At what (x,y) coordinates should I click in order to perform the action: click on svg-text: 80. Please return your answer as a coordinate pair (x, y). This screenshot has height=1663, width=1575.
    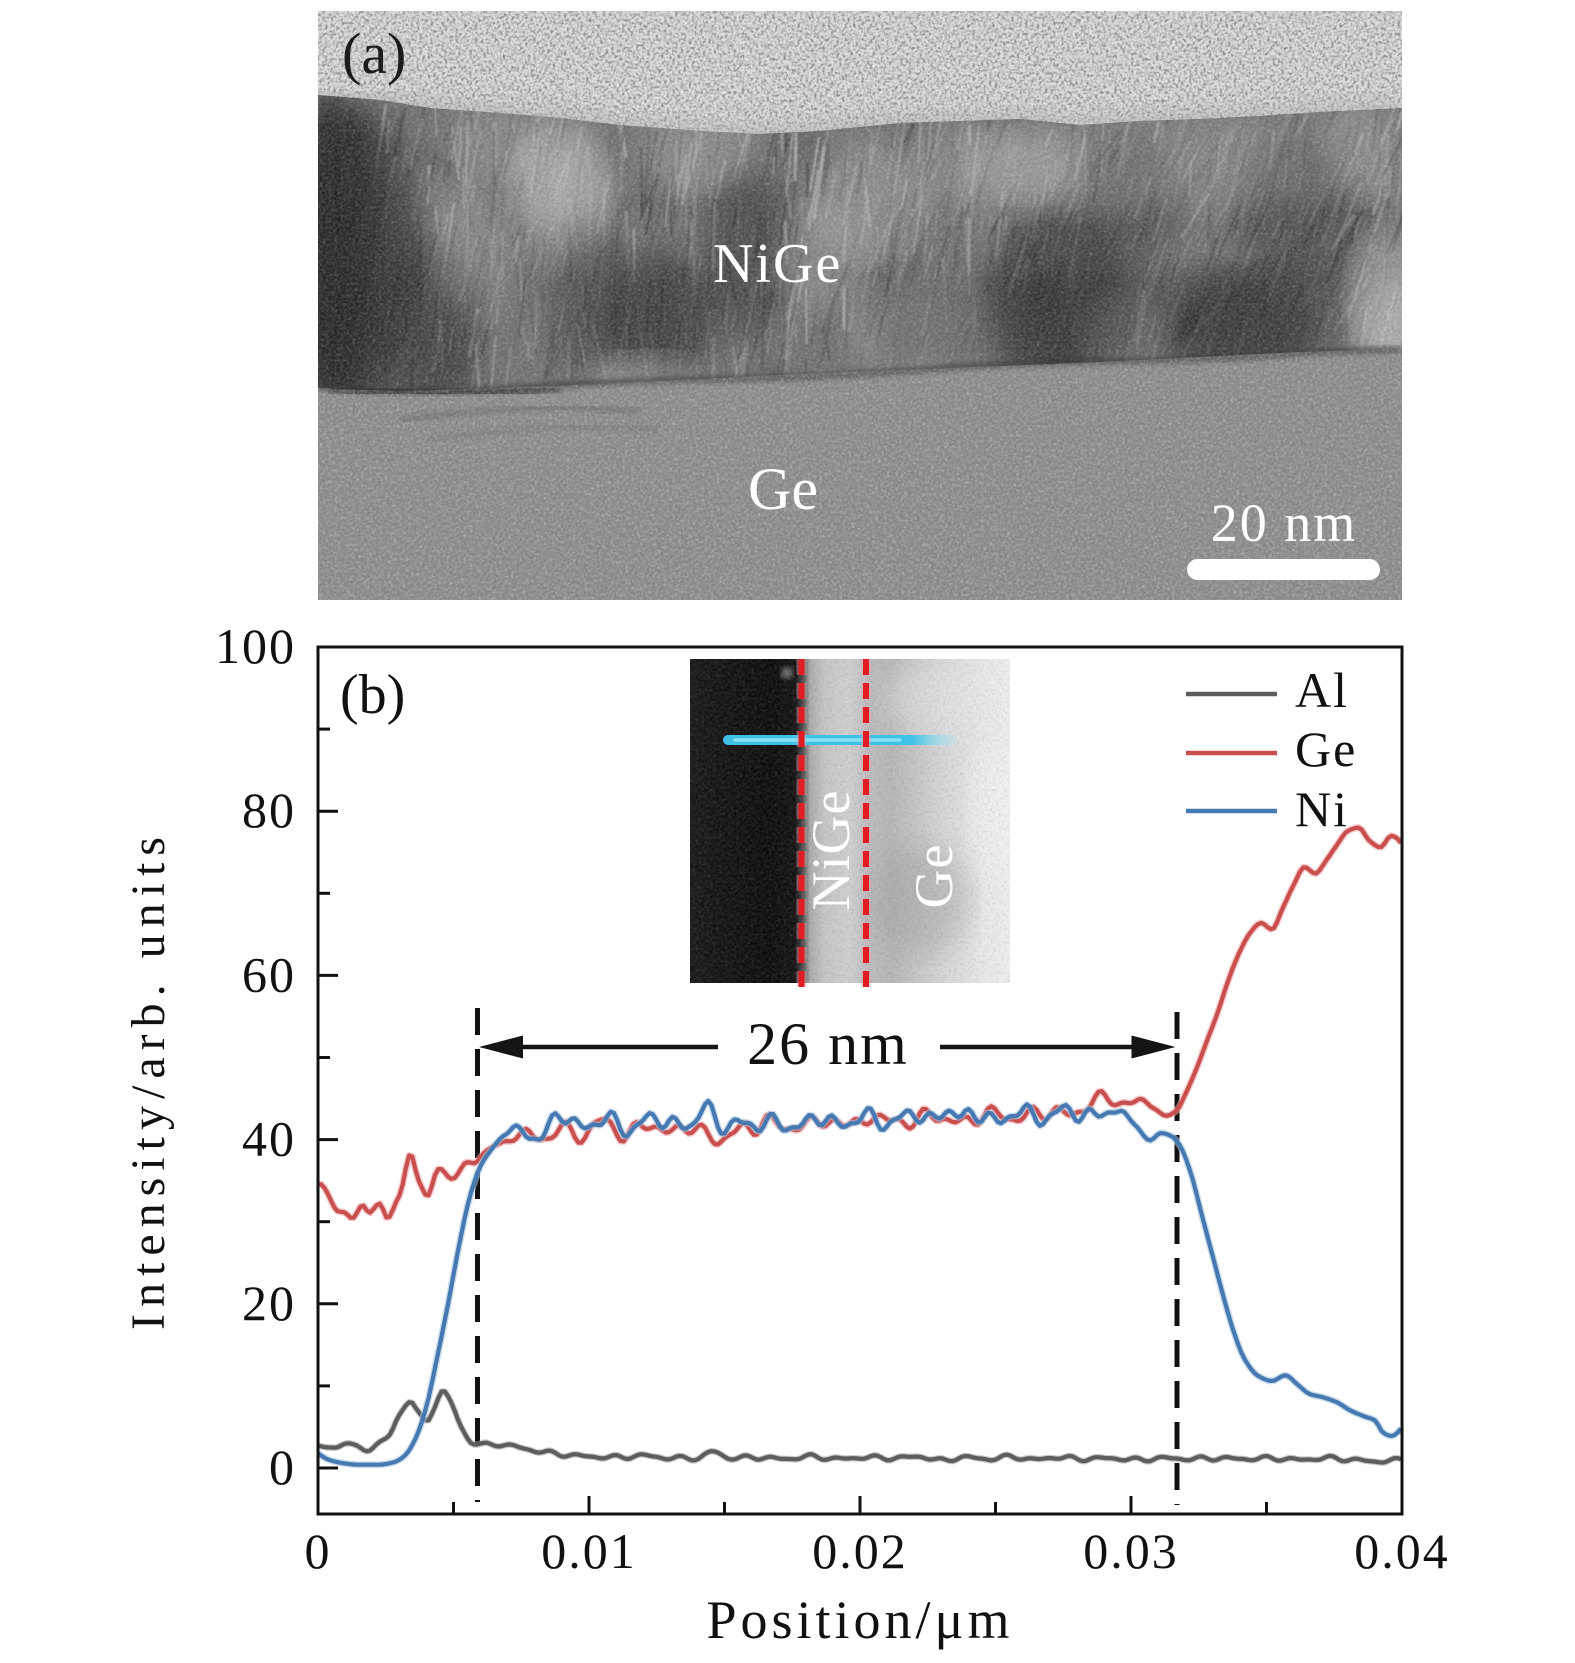
    Looking at the image, I should click on (269, 810).